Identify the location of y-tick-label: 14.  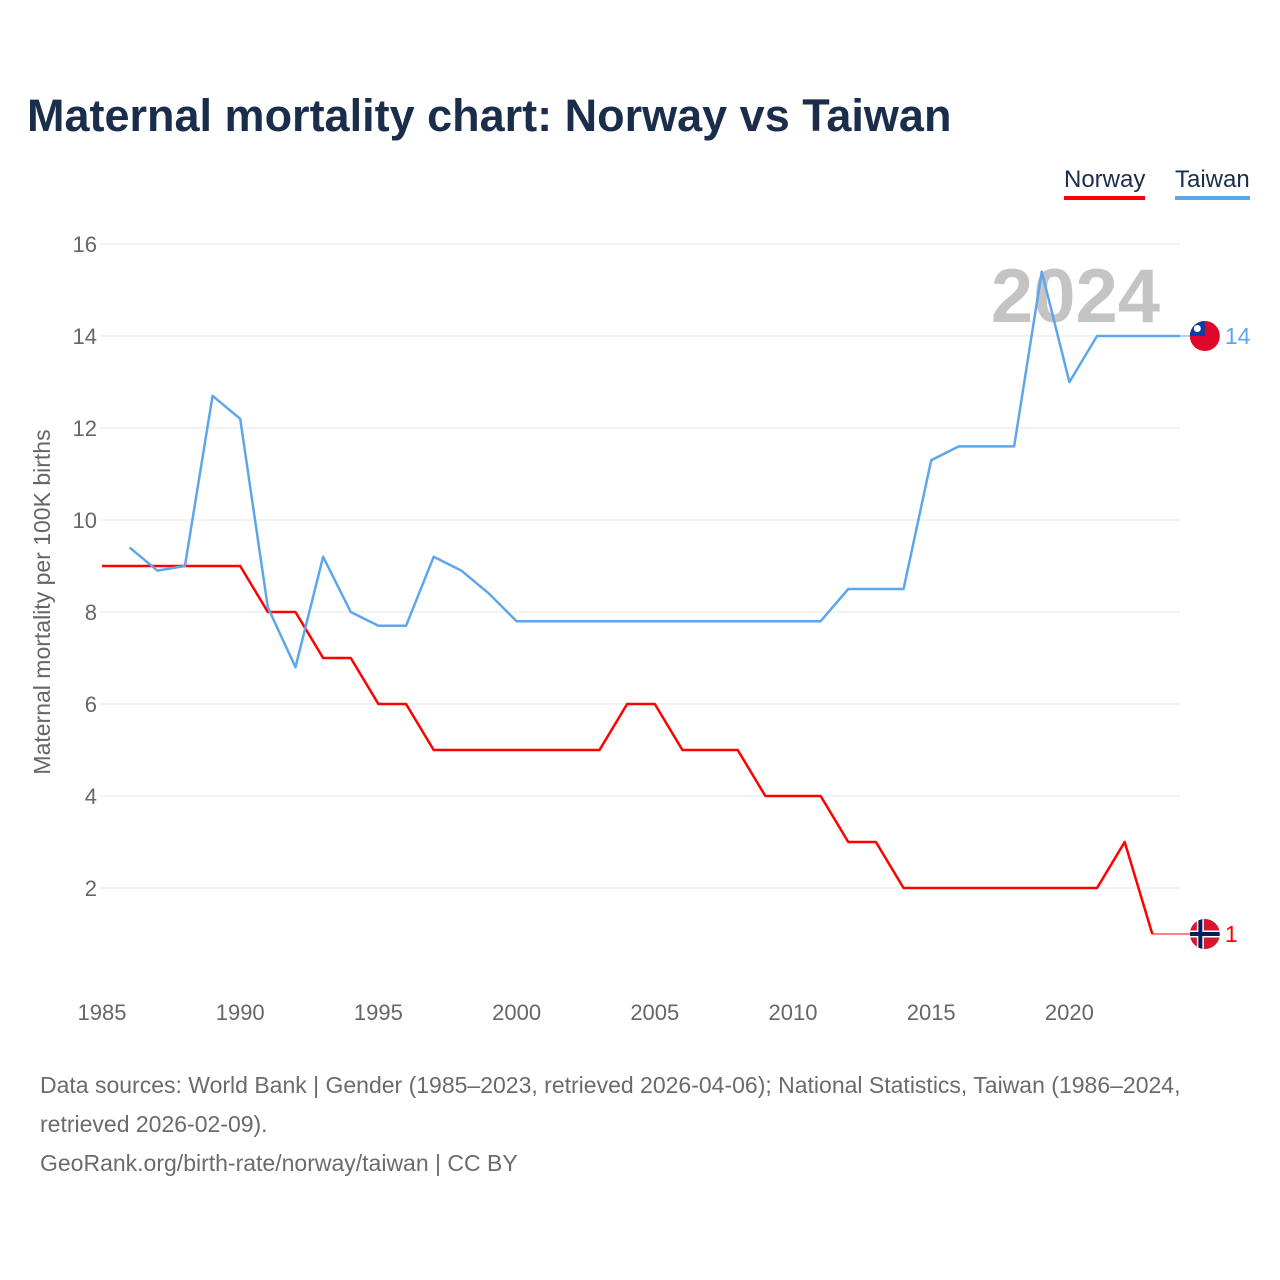
(85, 336).